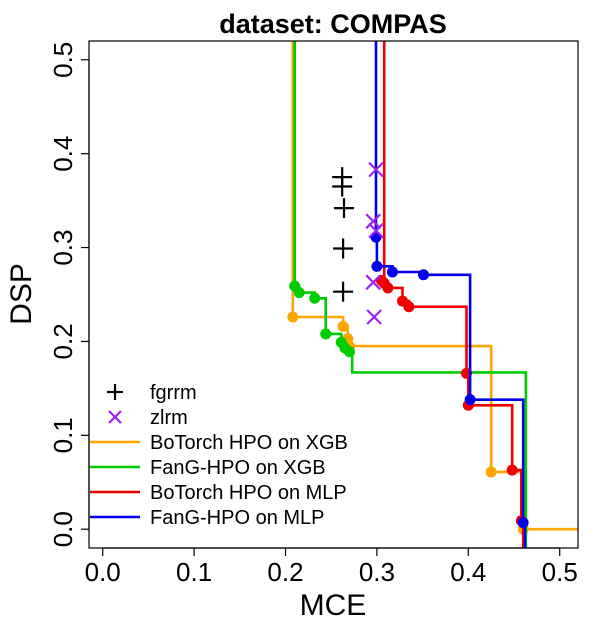 This screenshot has width=600, height=629. What do you see at coordinates (63, 435) in the screenshot?
I see `y-tick-label-1: 0.1` at bounding box center [63, 435].